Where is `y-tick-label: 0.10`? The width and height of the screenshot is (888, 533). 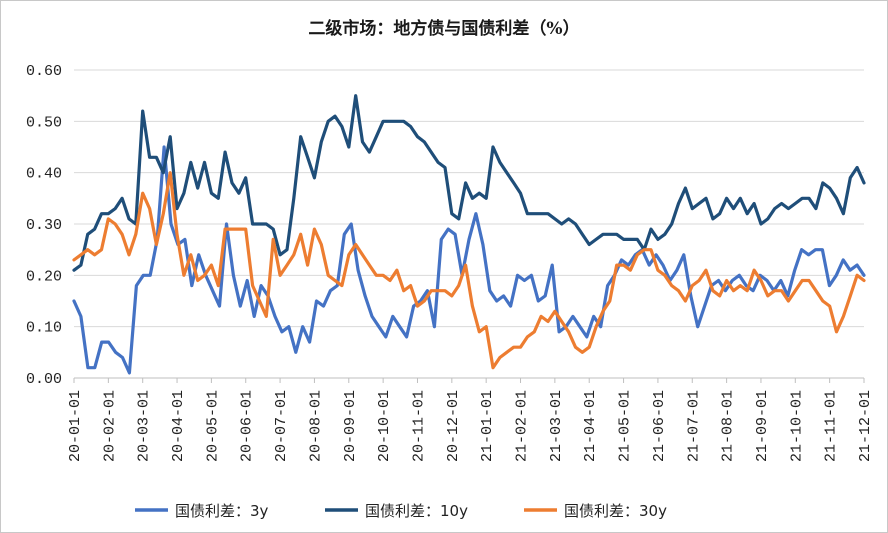
y-tick-label: 0.10 is located at coordinates (44, 328).